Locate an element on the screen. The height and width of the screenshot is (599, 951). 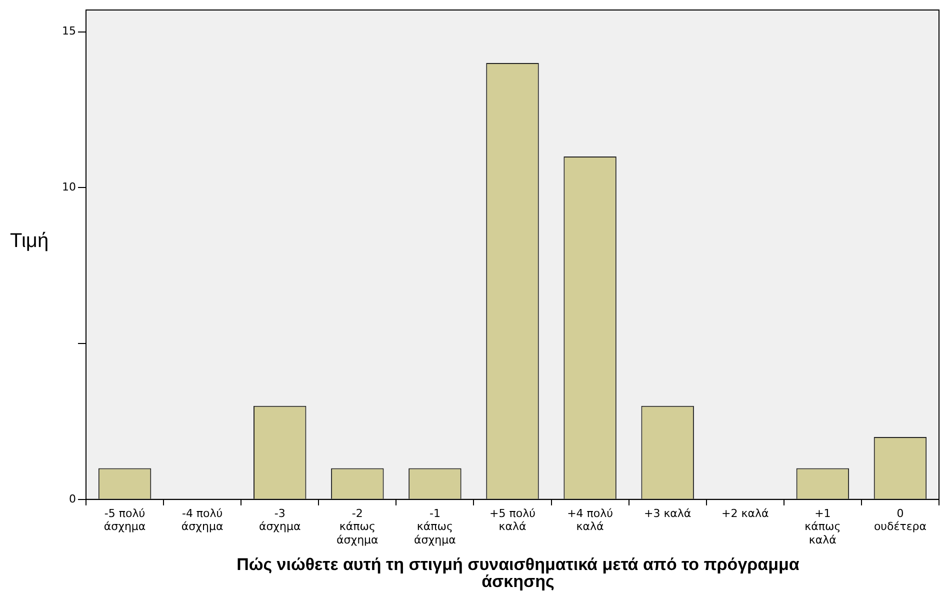
y-axis-title: Τιμή is located at coordinates (29, 241).